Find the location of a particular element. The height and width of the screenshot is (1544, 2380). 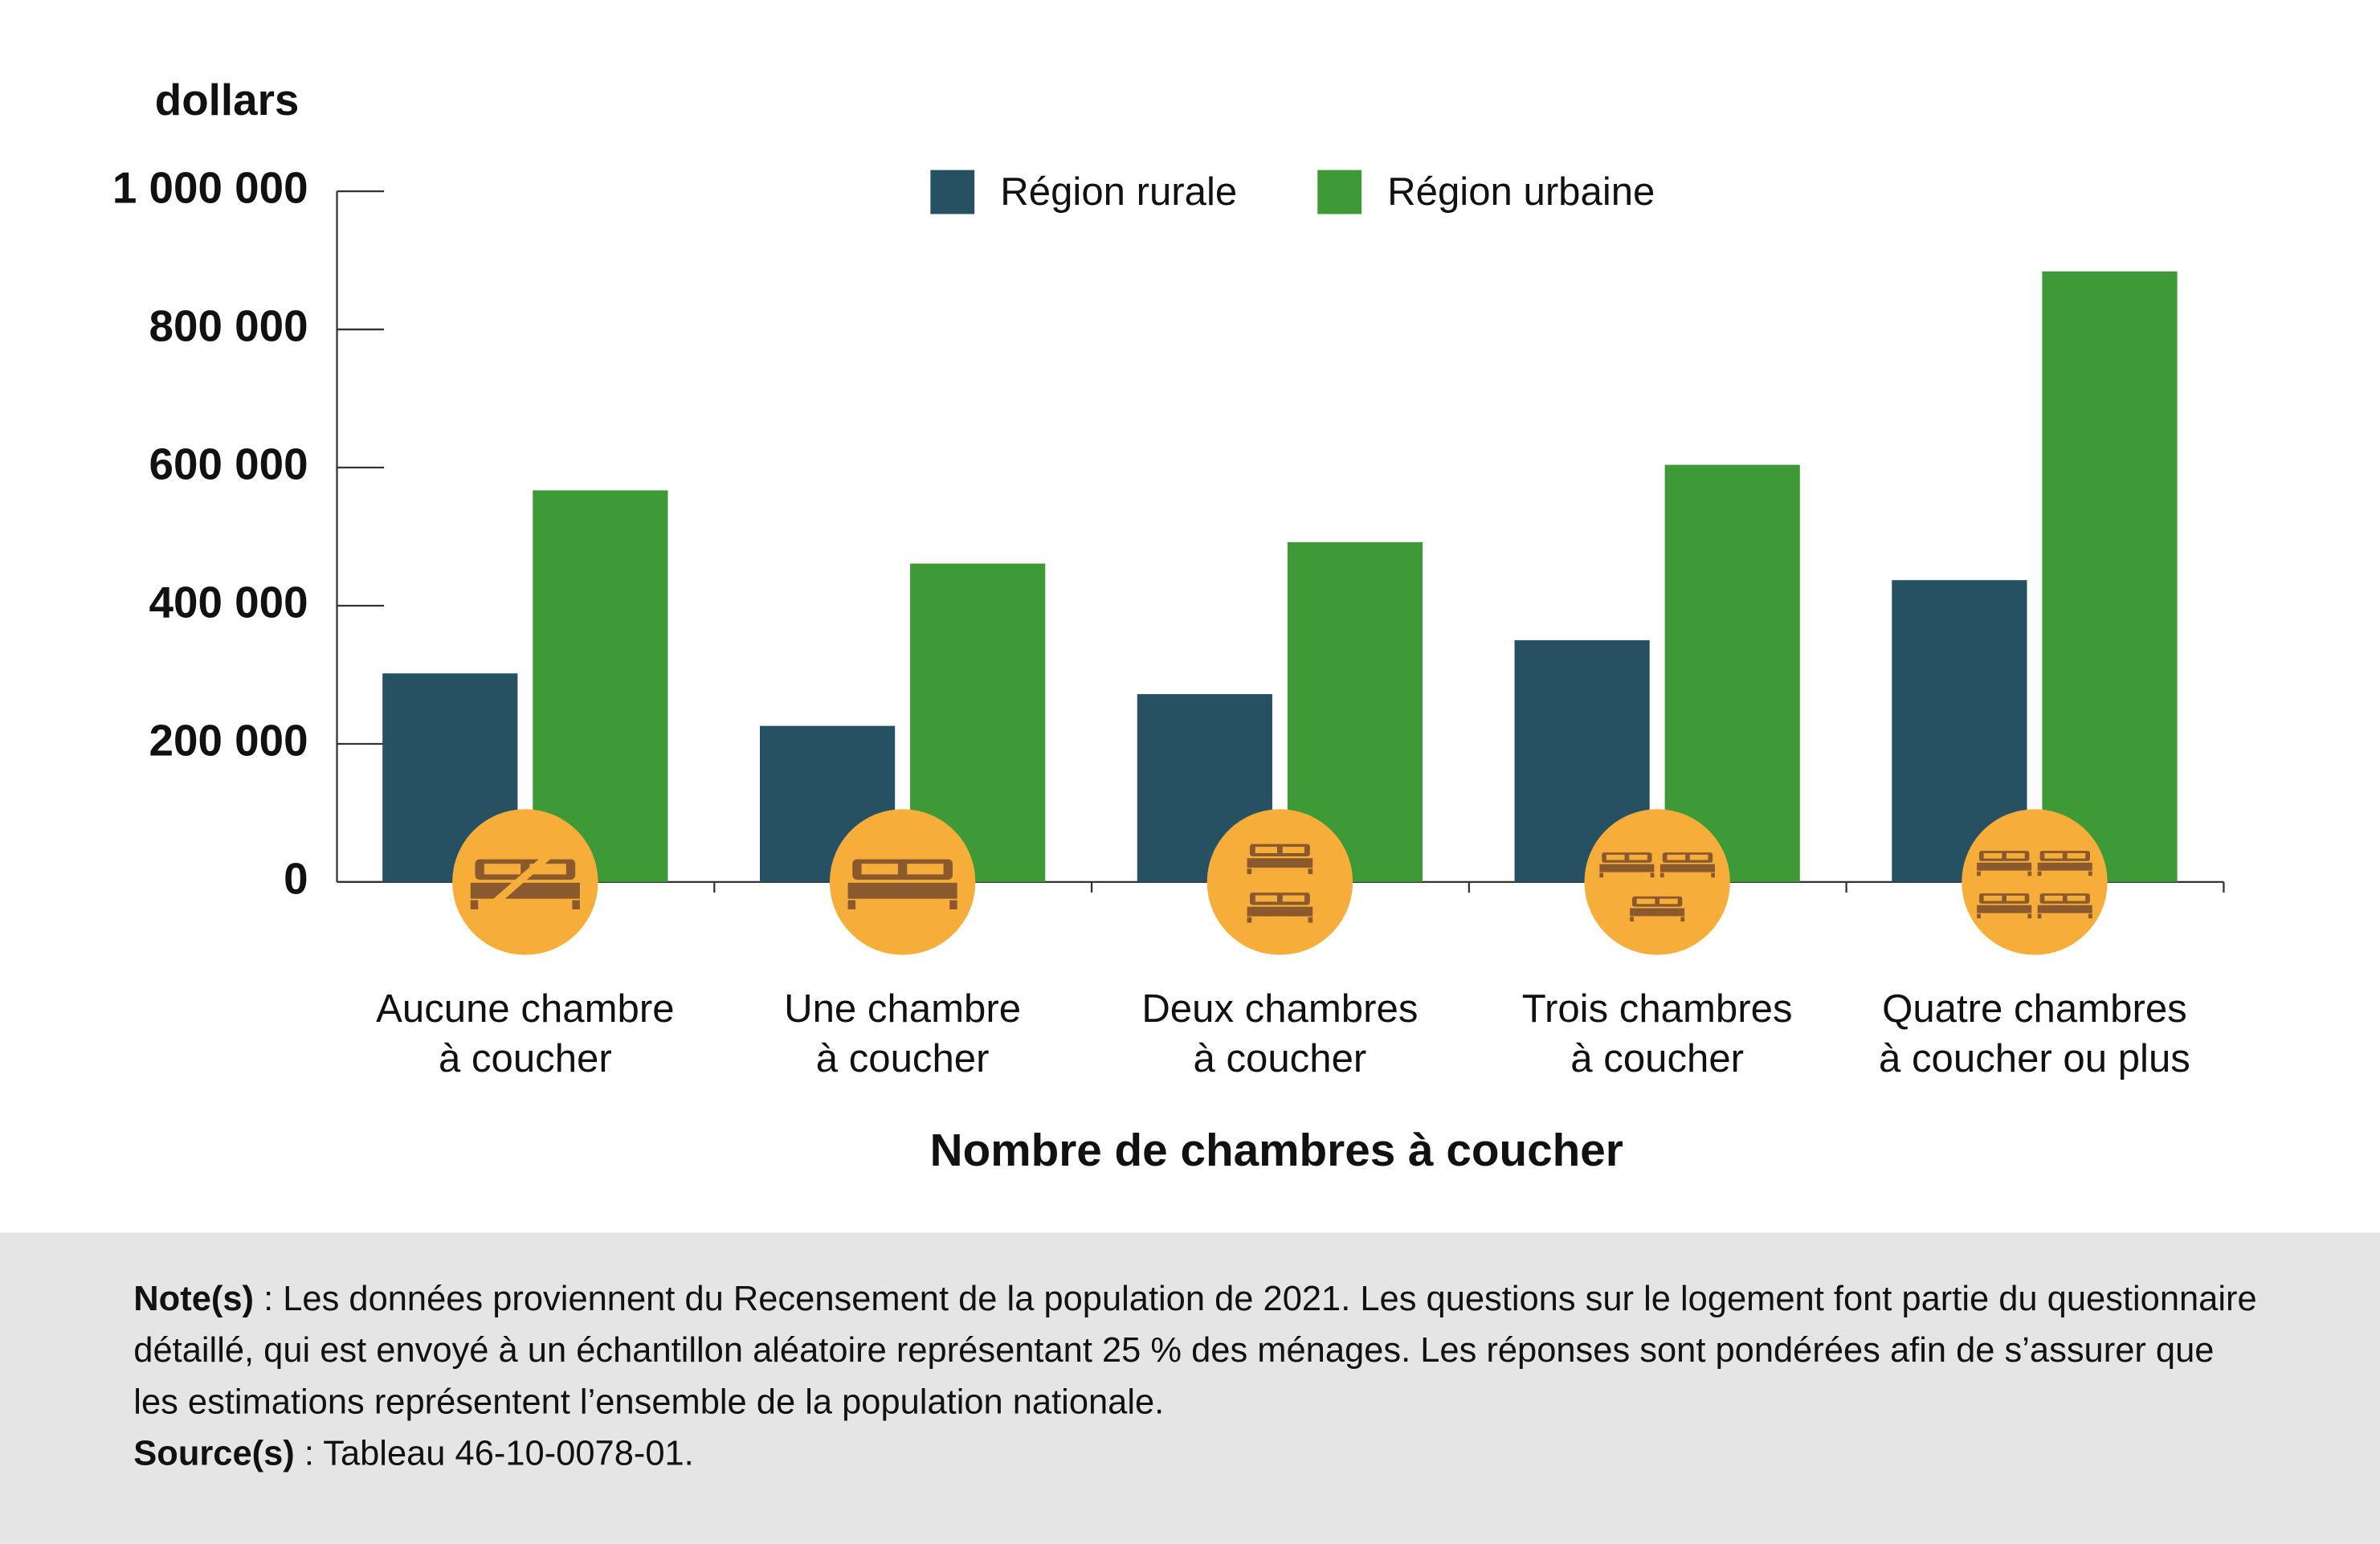

legend-label: Région rurale is located at coordinates (1118, 192).